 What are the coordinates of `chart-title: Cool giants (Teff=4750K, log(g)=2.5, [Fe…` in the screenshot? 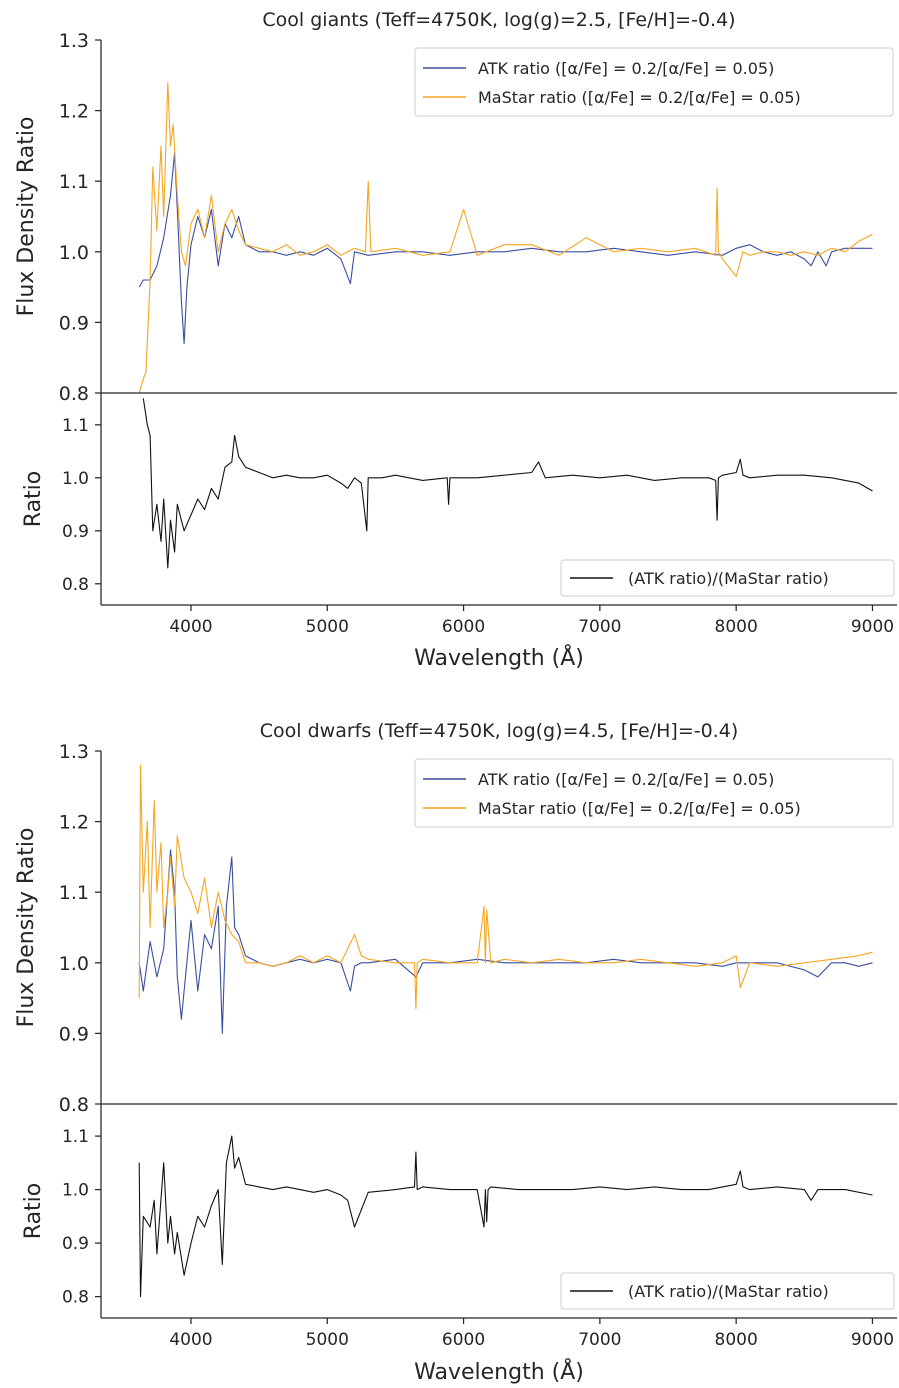 It's located at (498, 20).